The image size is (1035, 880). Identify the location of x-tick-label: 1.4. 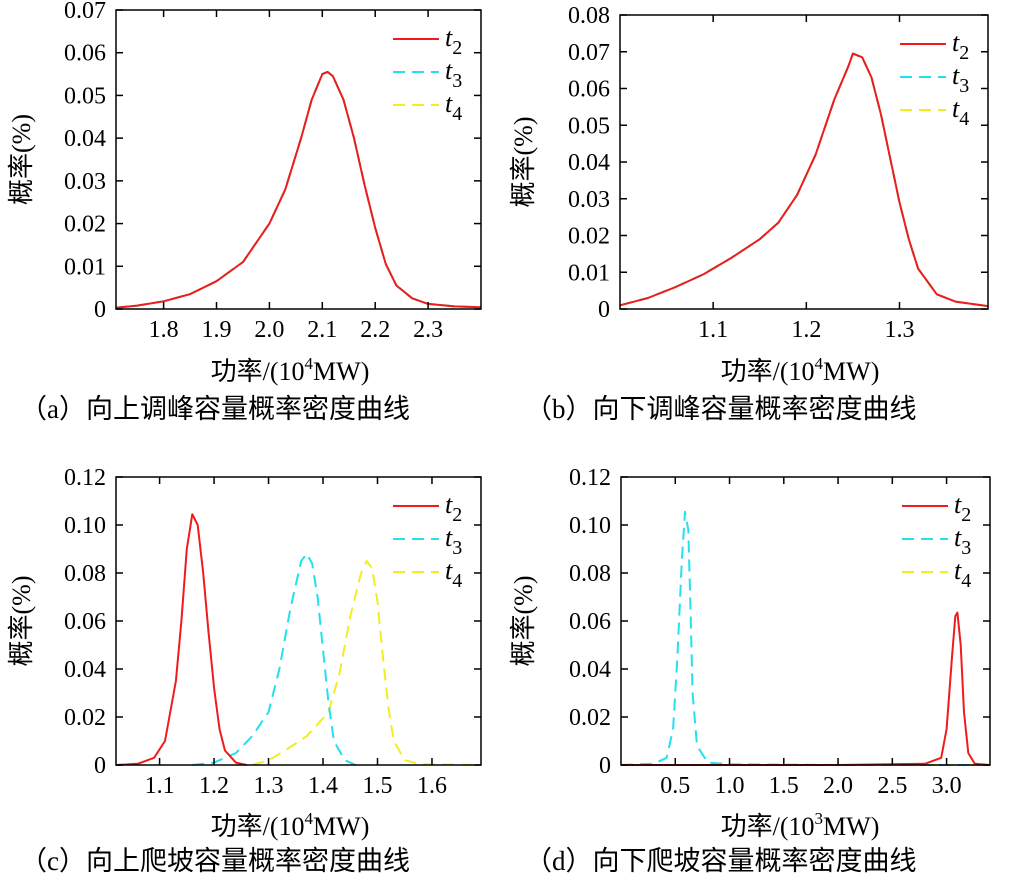
(323, 786).